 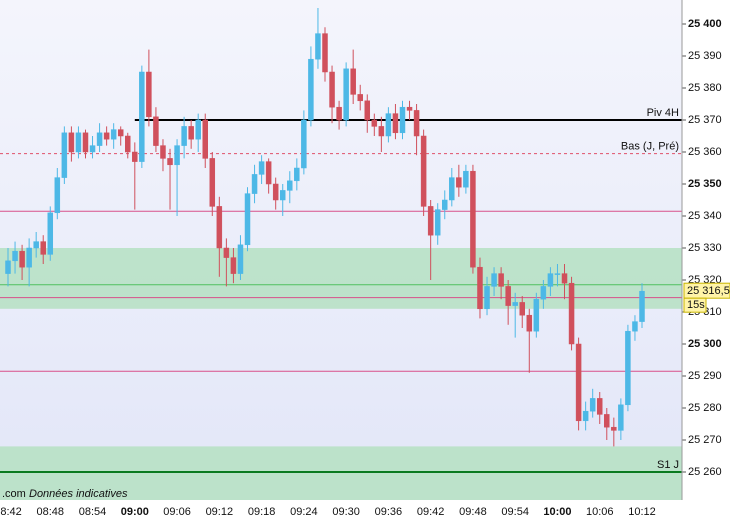 What do you see at coordinates (663, 113) in the screenshot?
I see `level-label: Piv 4H` at bounding box center [663, 113].